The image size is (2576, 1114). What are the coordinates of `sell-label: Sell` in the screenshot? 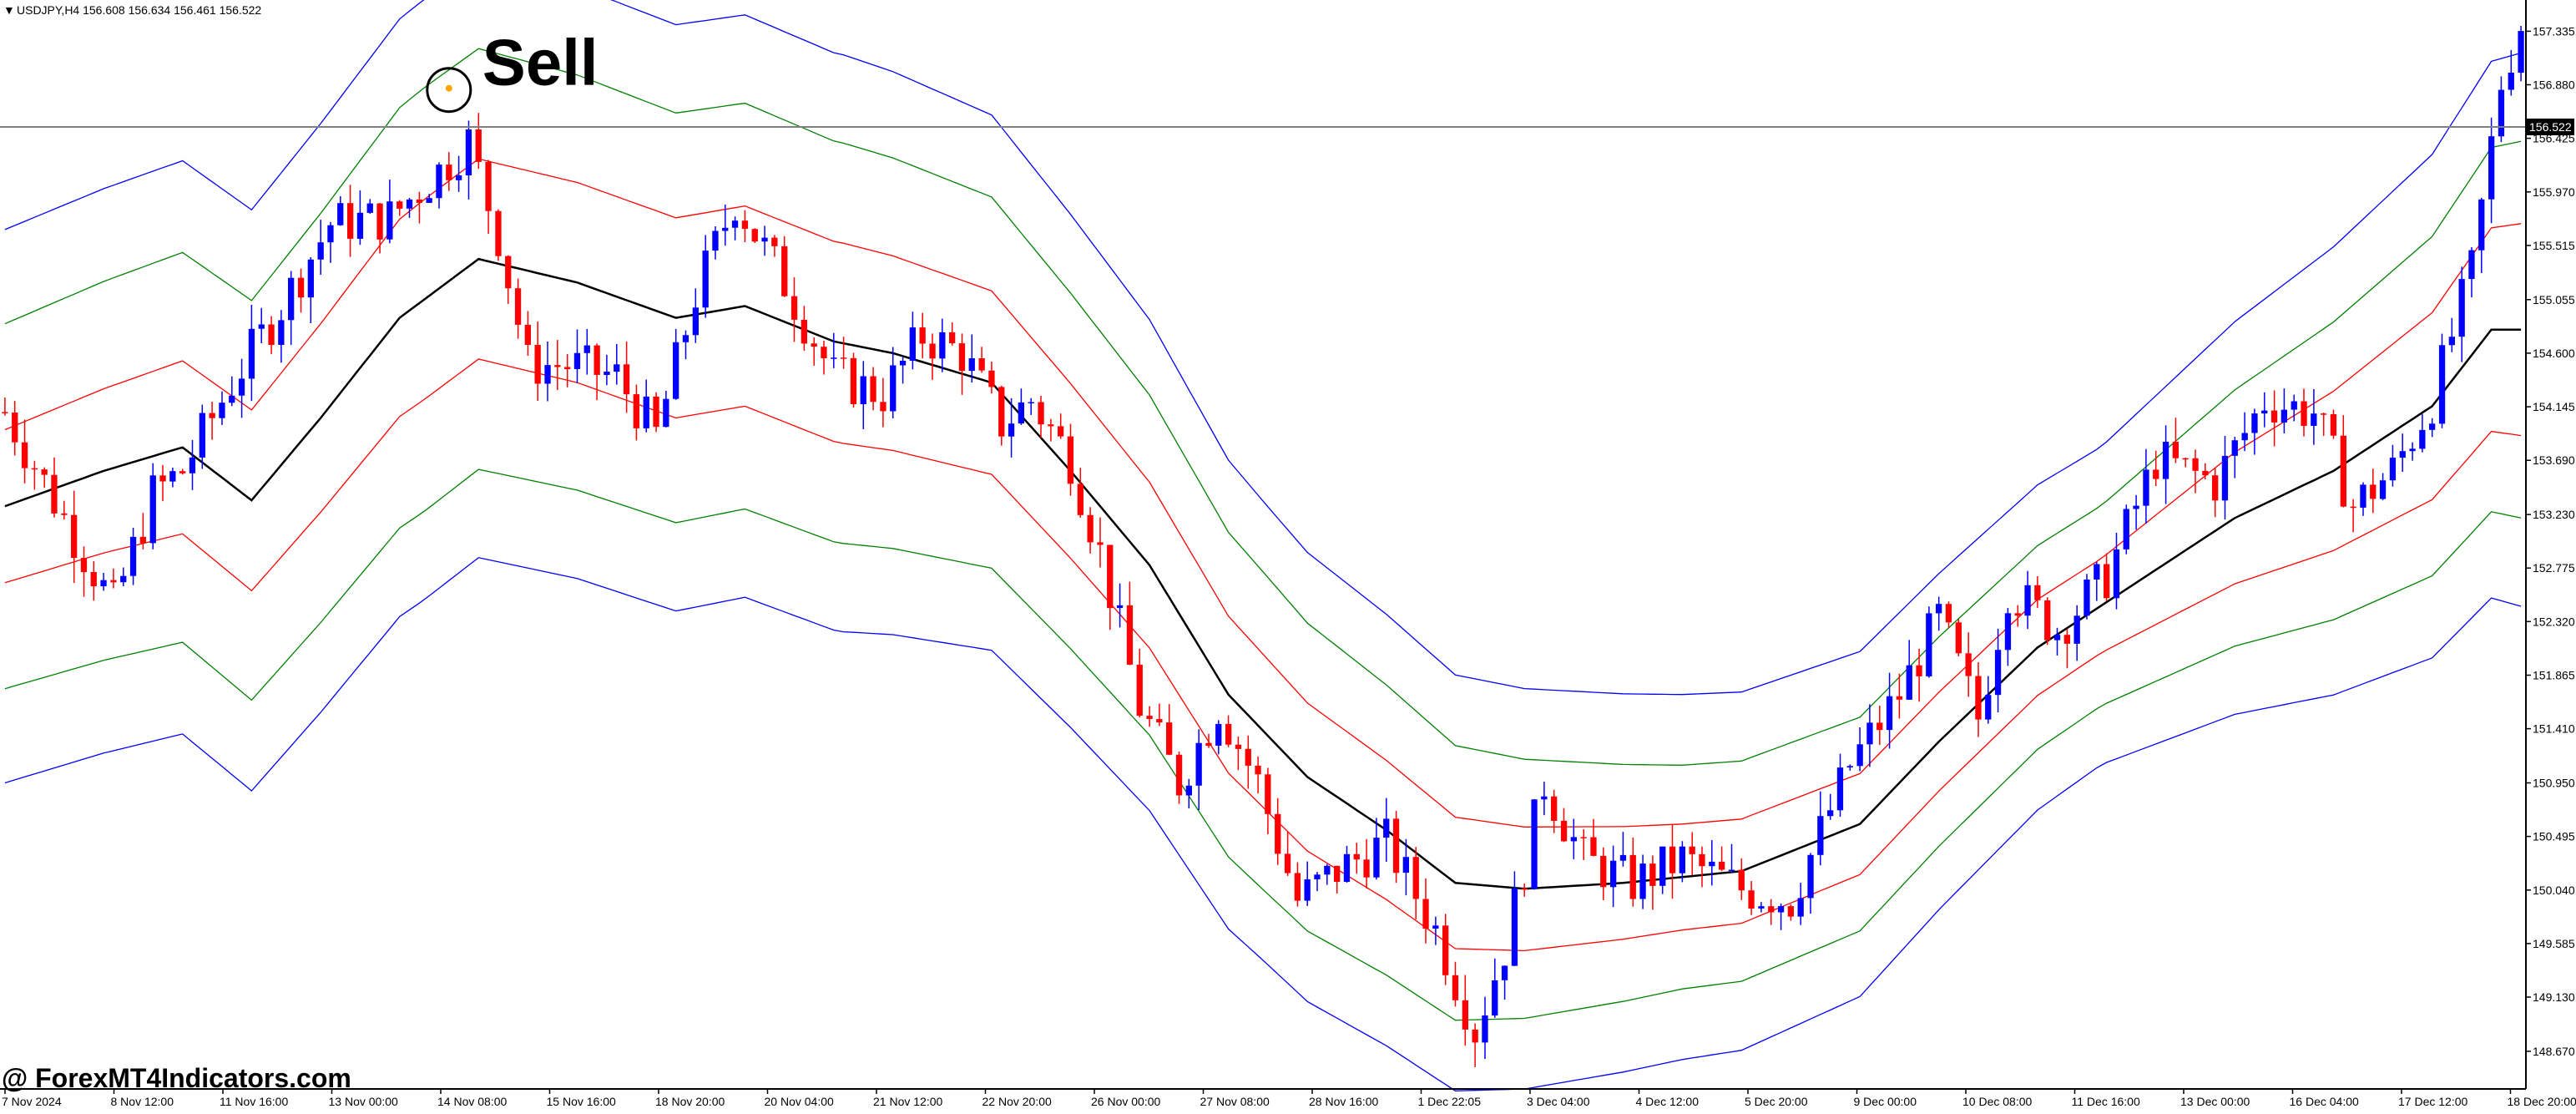 It's located at (540, 63).